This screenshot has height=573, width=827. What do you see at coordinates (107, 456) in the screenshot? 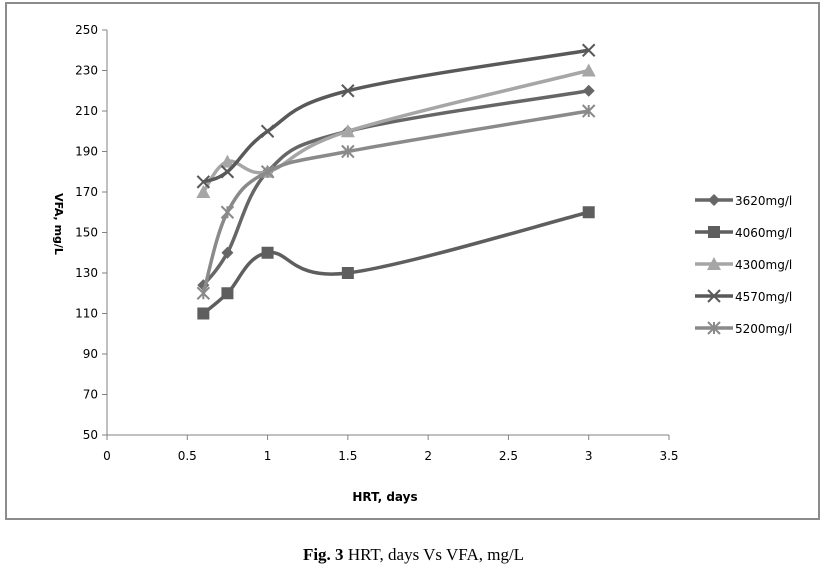
I see `x-tick-label: 0` at bounding box center [107, 456].